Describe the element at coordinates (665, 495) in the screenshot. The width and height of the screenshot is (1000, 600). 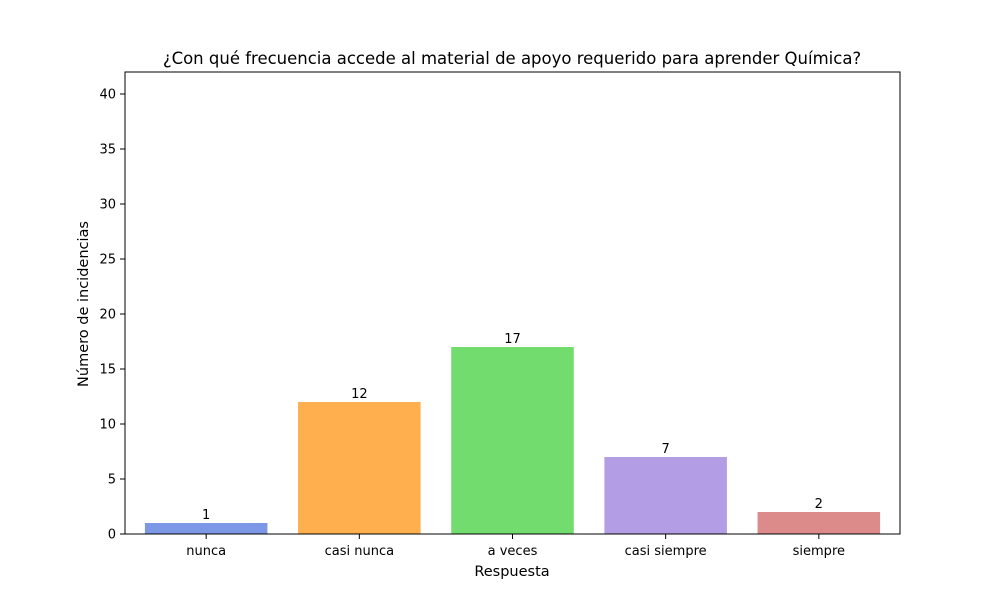
I see `bar-casi-siempre` at that location.